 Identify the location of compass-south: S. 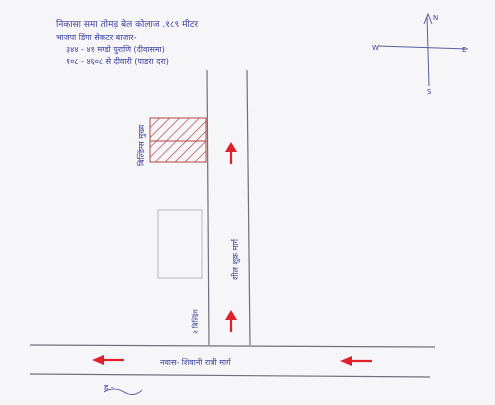
(429, 92).